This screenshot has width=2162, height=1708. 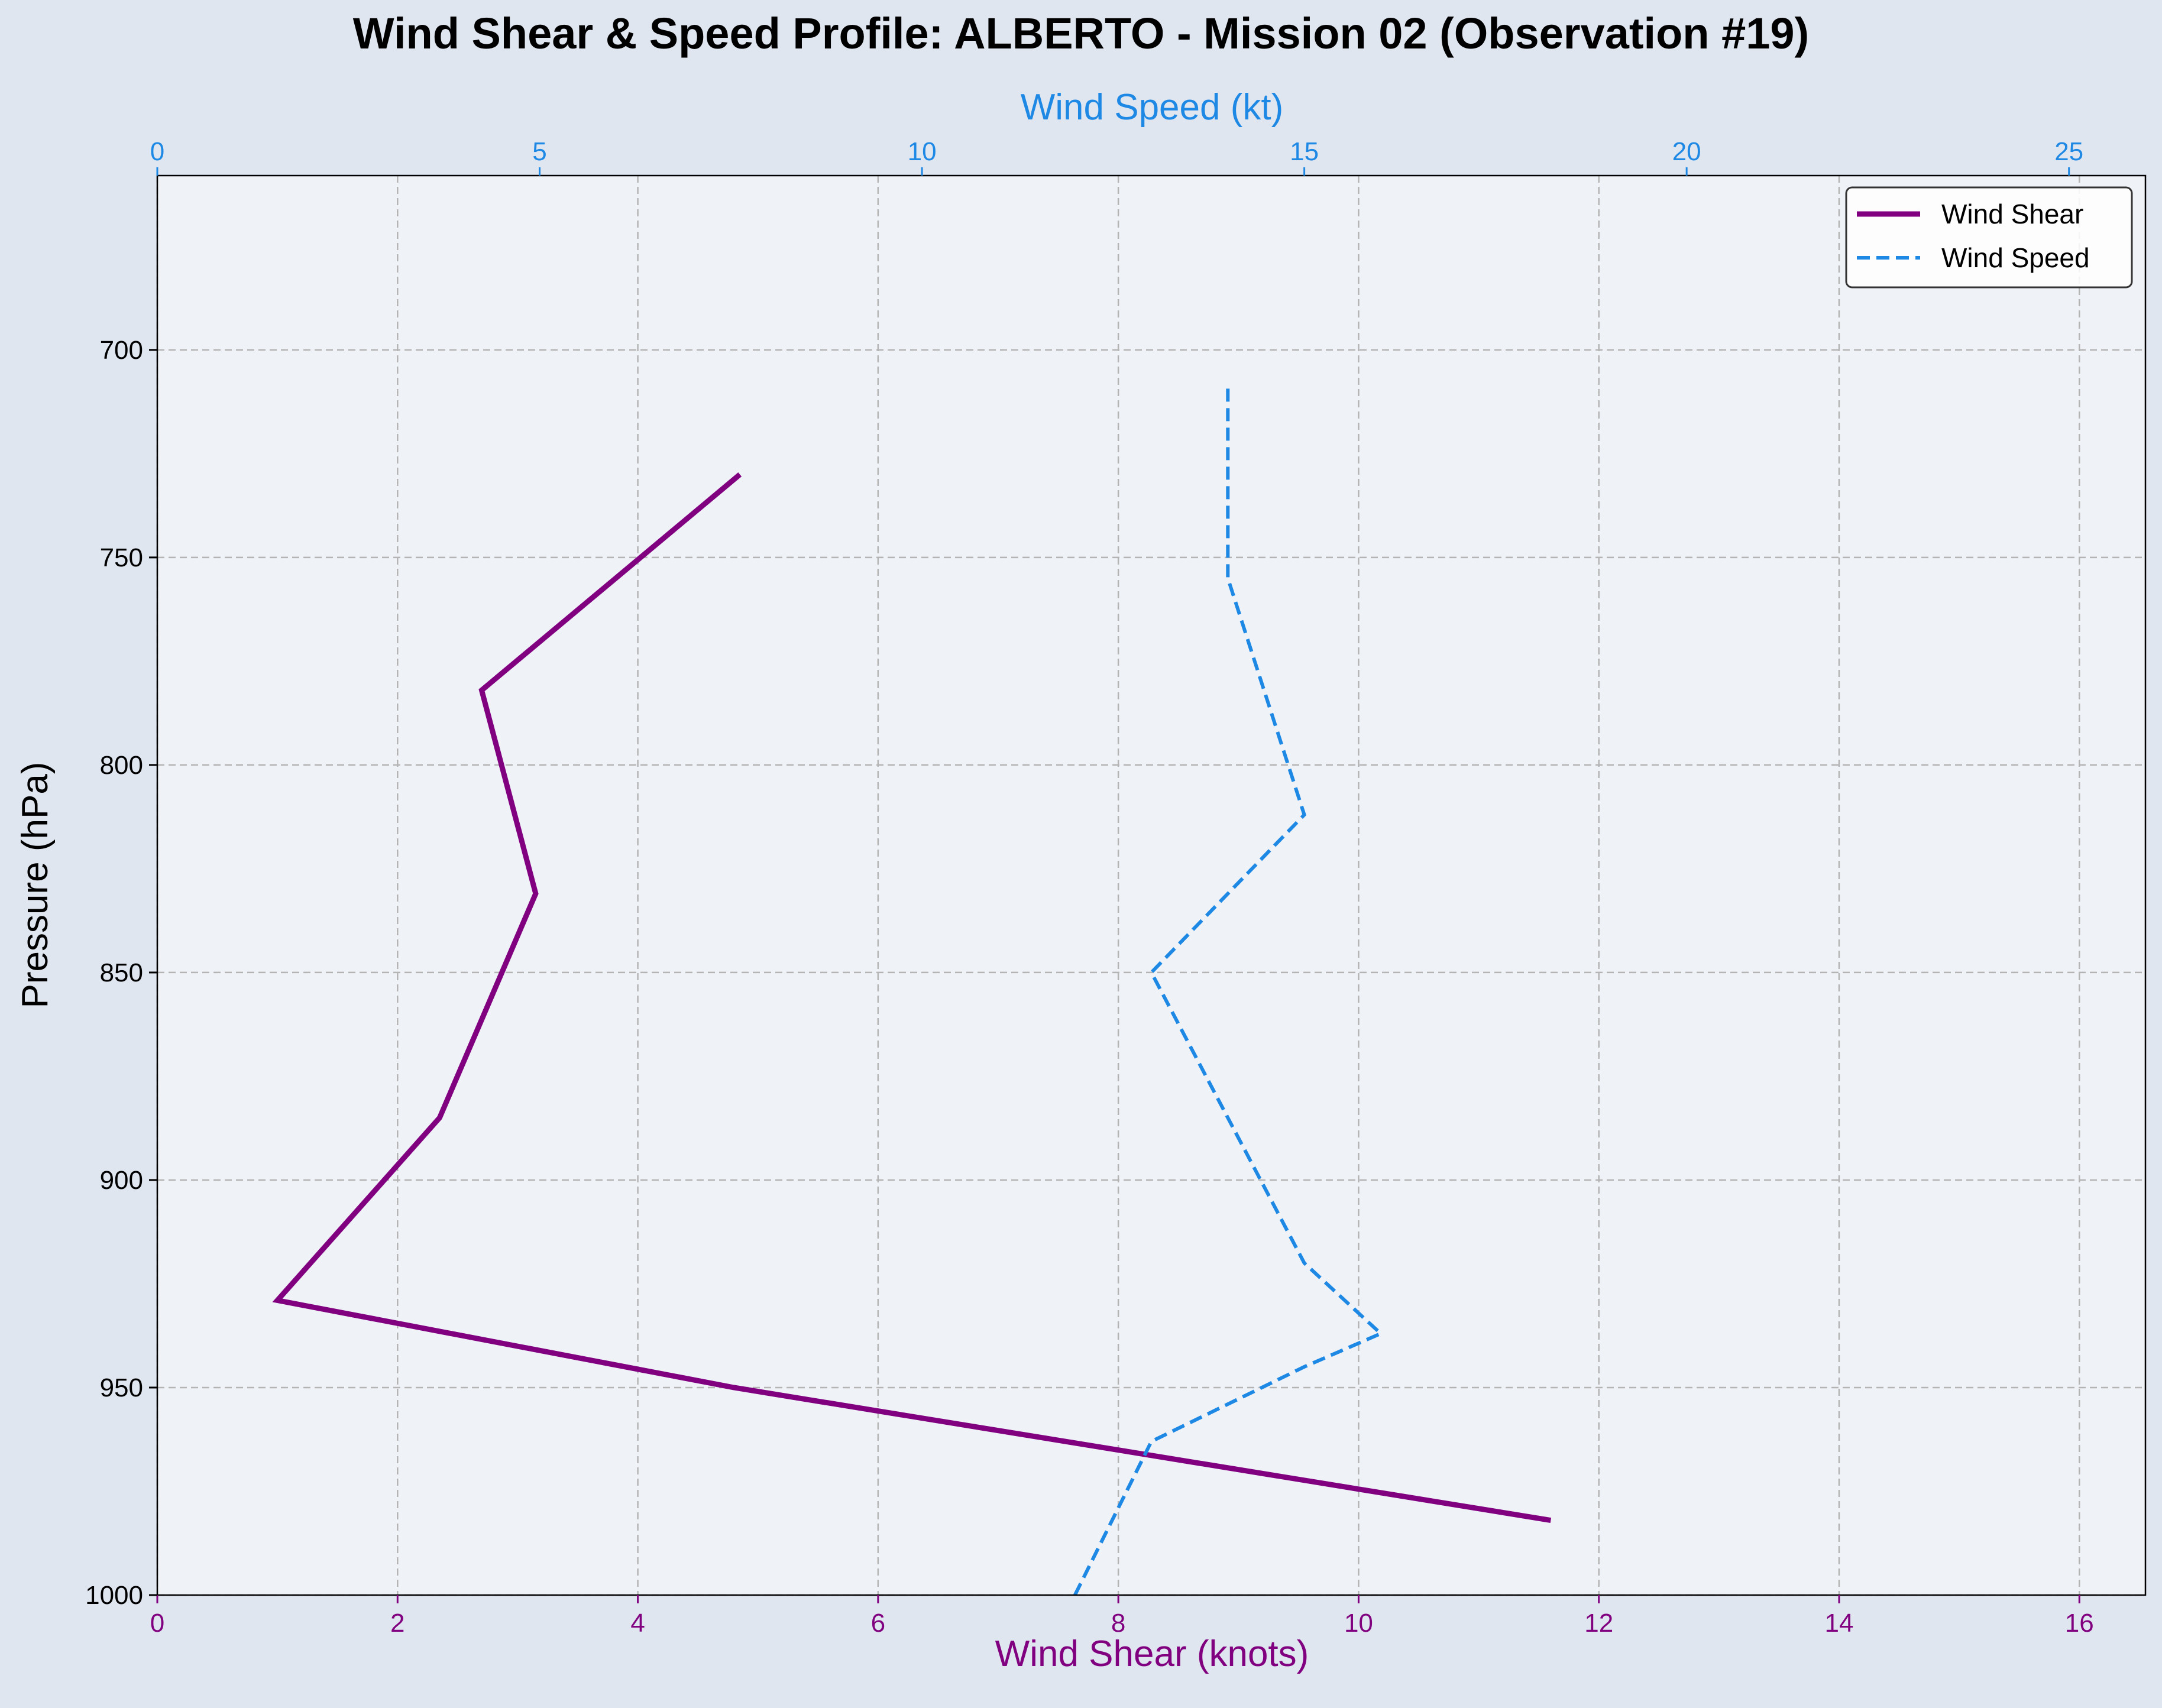 What do you see at coordinates (1304, 152) in the screenshot?
I see `top-x-tick-label: 15` at bounding box center [1304, 152].